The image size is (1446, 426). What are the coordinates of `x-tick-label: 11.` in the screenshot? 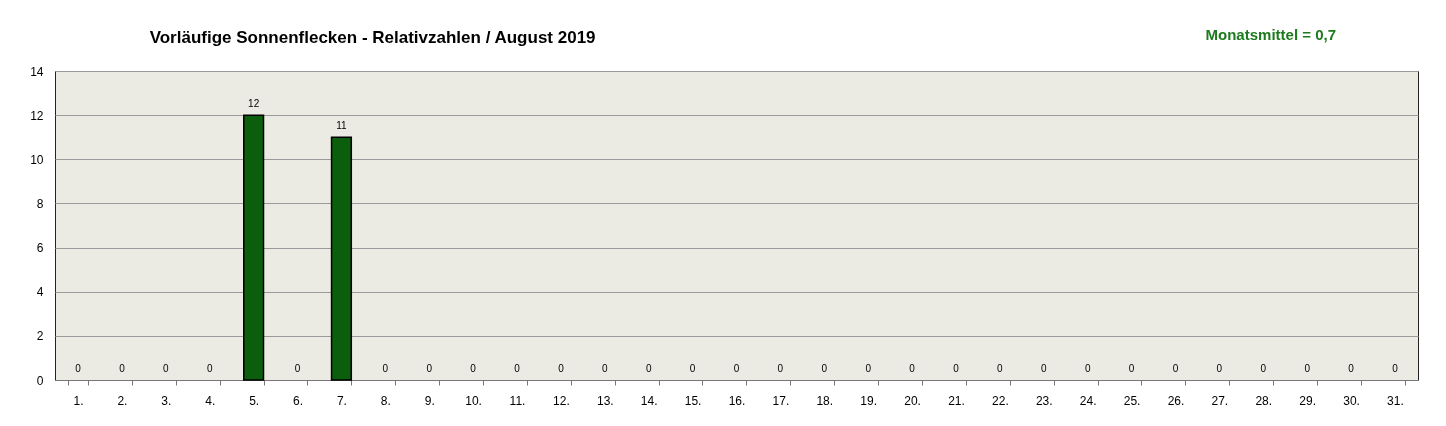 It's located at (517, 400).